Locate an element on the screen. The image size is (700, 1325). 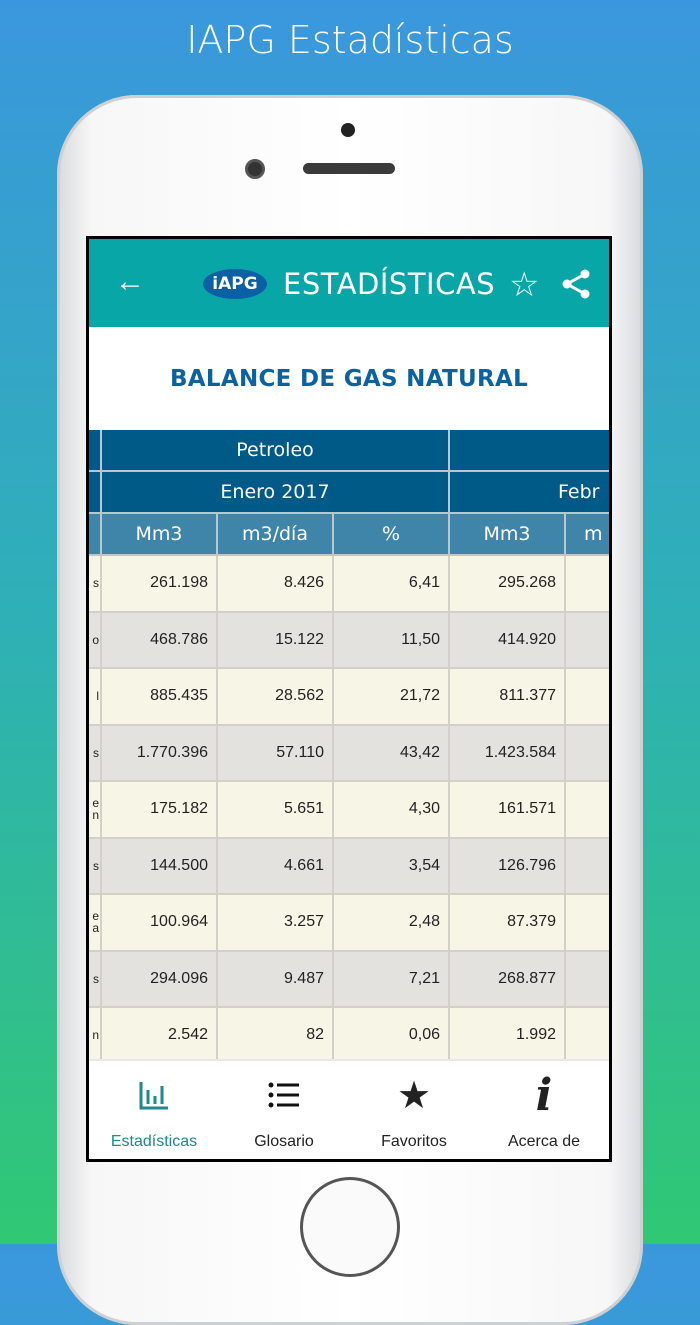
table-cell: 295.268 is located at coordinates (508, 584).